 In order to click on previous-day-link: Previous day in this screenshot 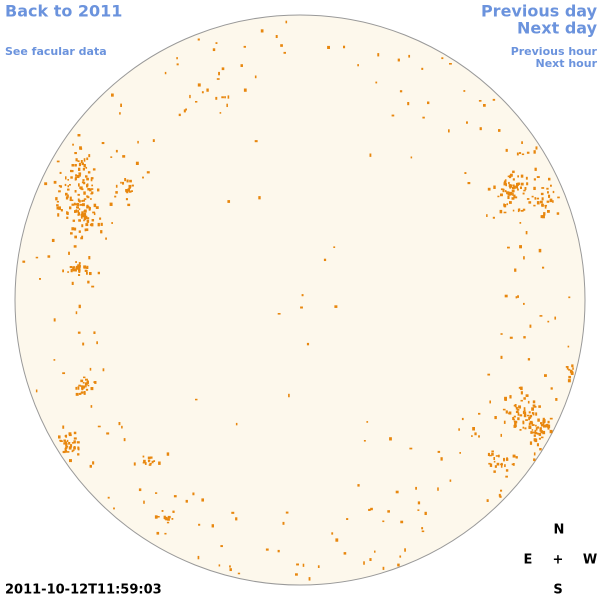, I will do `click(539, 11)`.